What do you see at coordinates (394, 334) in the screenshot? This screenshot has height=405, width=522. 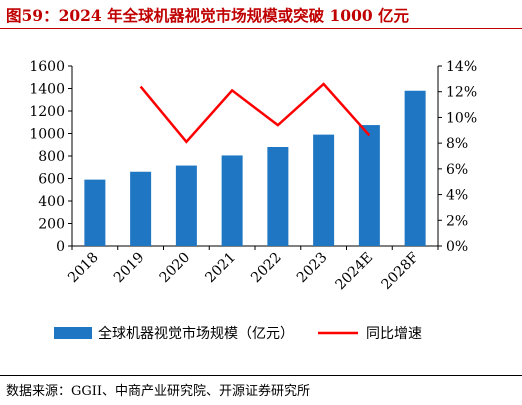 I see `legend-label-line: 同比增速` at bounding box center [394, 334].